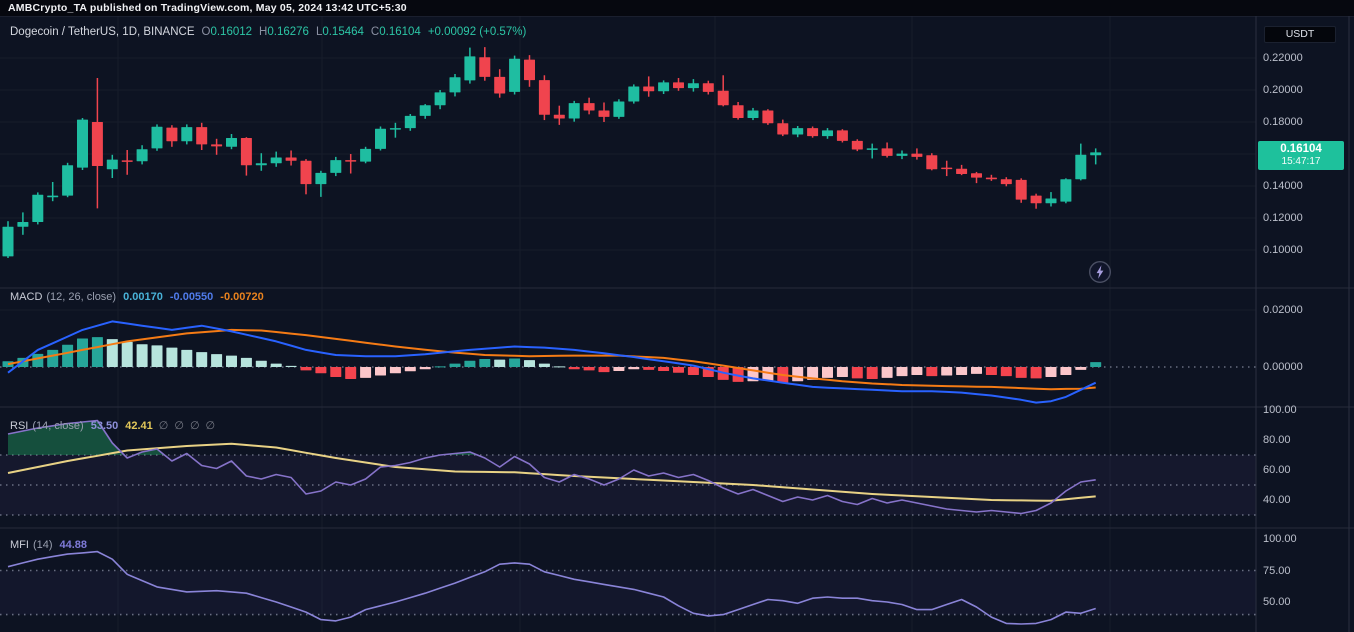 The image size is (1354, 632). What do you see at coordinates (1277, 470) in the screenshot?
I see `axis-tick-label: 60.00` at bounding box center [1277, 470].